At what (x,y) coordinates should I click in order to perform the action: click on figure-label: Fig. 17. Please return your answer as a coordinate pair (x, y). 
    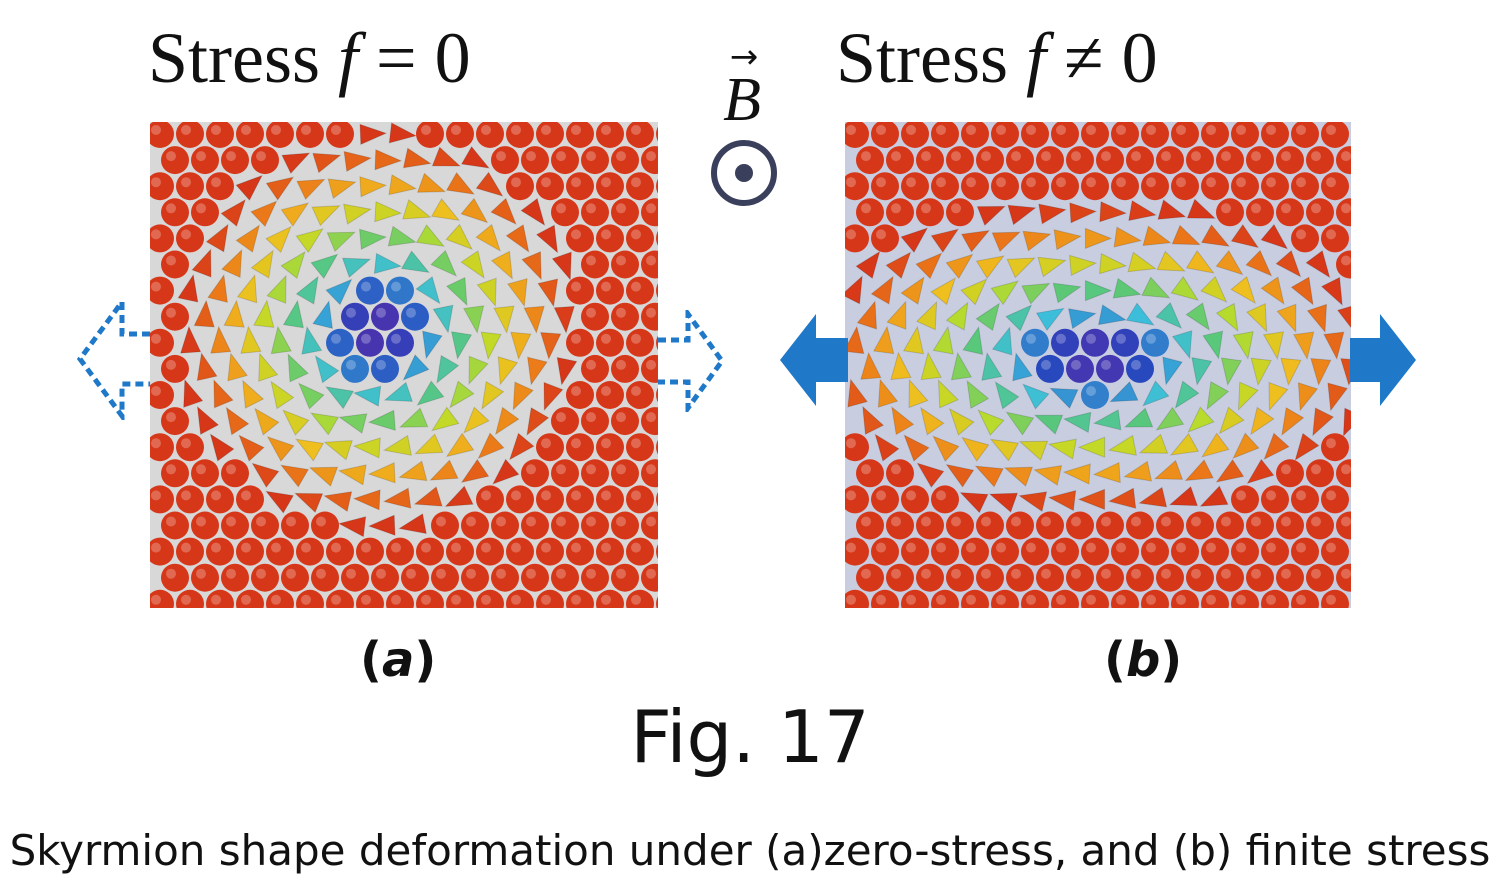
    Looking at the image, I should click on (750, 737).